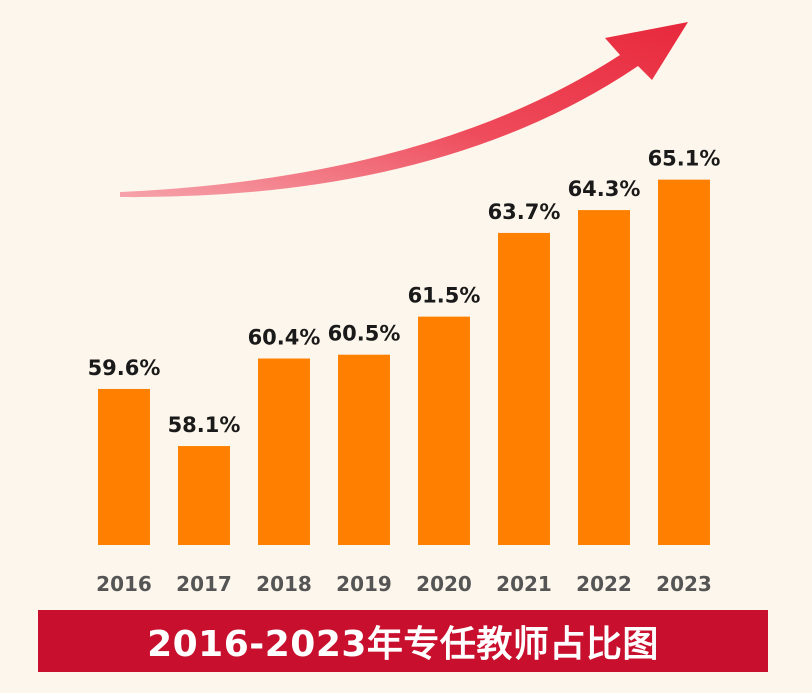  I want to click on bar-2022, so click(604, 377).